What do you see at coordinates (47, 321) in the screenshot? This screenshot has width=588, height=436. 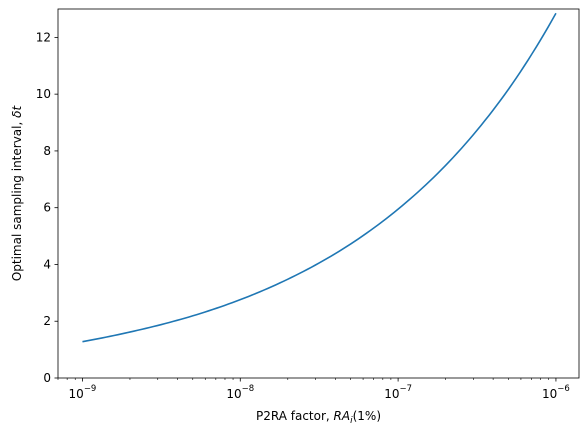 I see `y-tick-label: 2` at bounding box center [47, 321].